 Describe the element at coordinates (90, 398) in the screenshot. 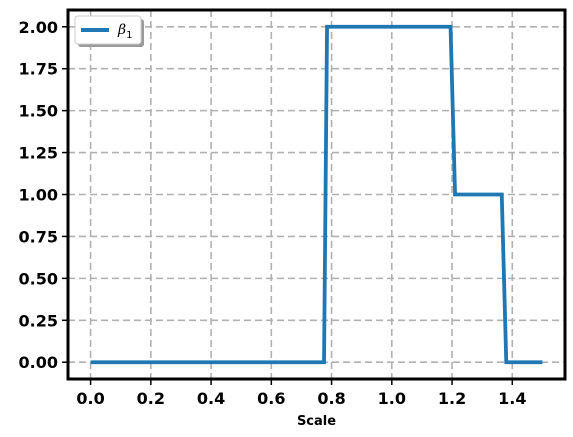

I see `x-tick-label: 0.0` at that location.